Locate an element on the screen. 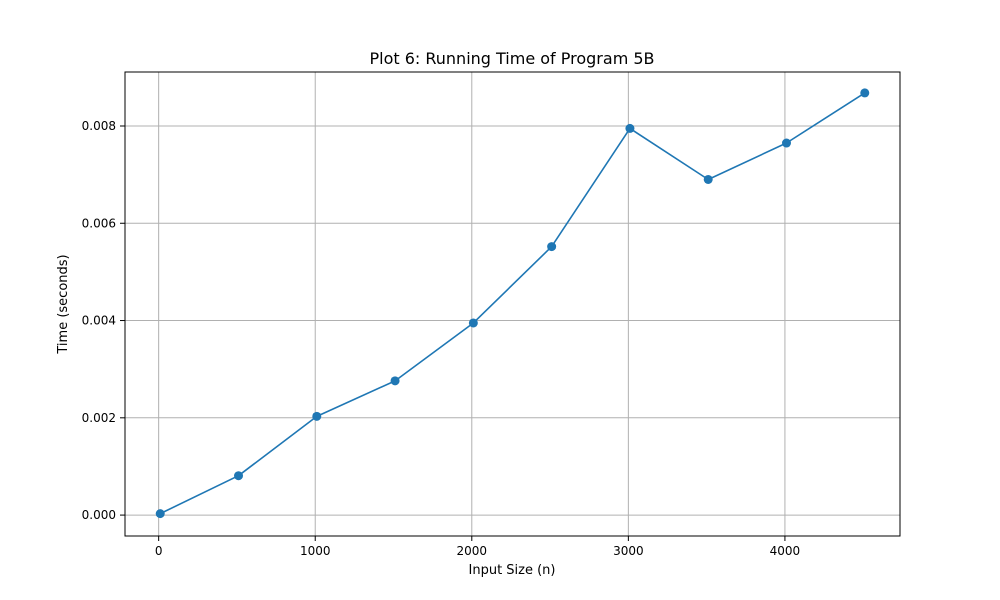 This screenshot has width=1000, height=600. chart-title: Plot 6: Running Time of Program 5B is located at coordinates (511, 58).